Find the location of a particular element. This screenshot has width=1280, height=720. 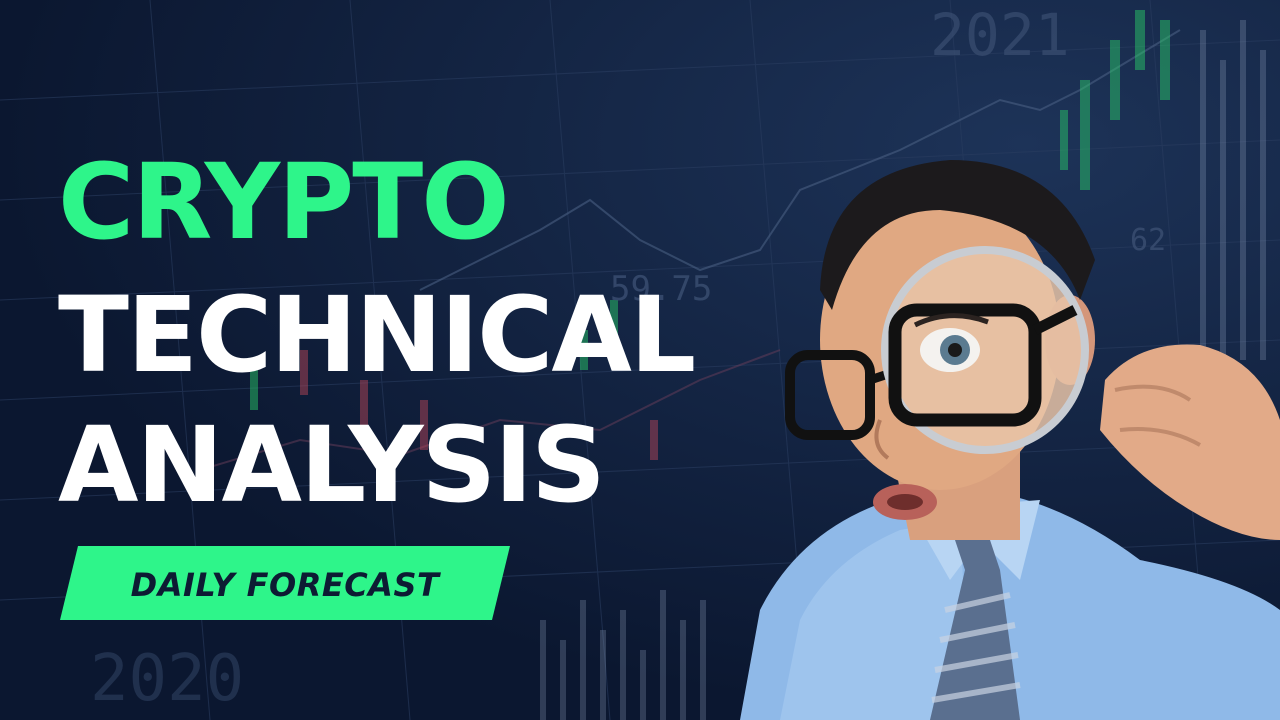

price-line-lower is located at coordinates (490, 410).